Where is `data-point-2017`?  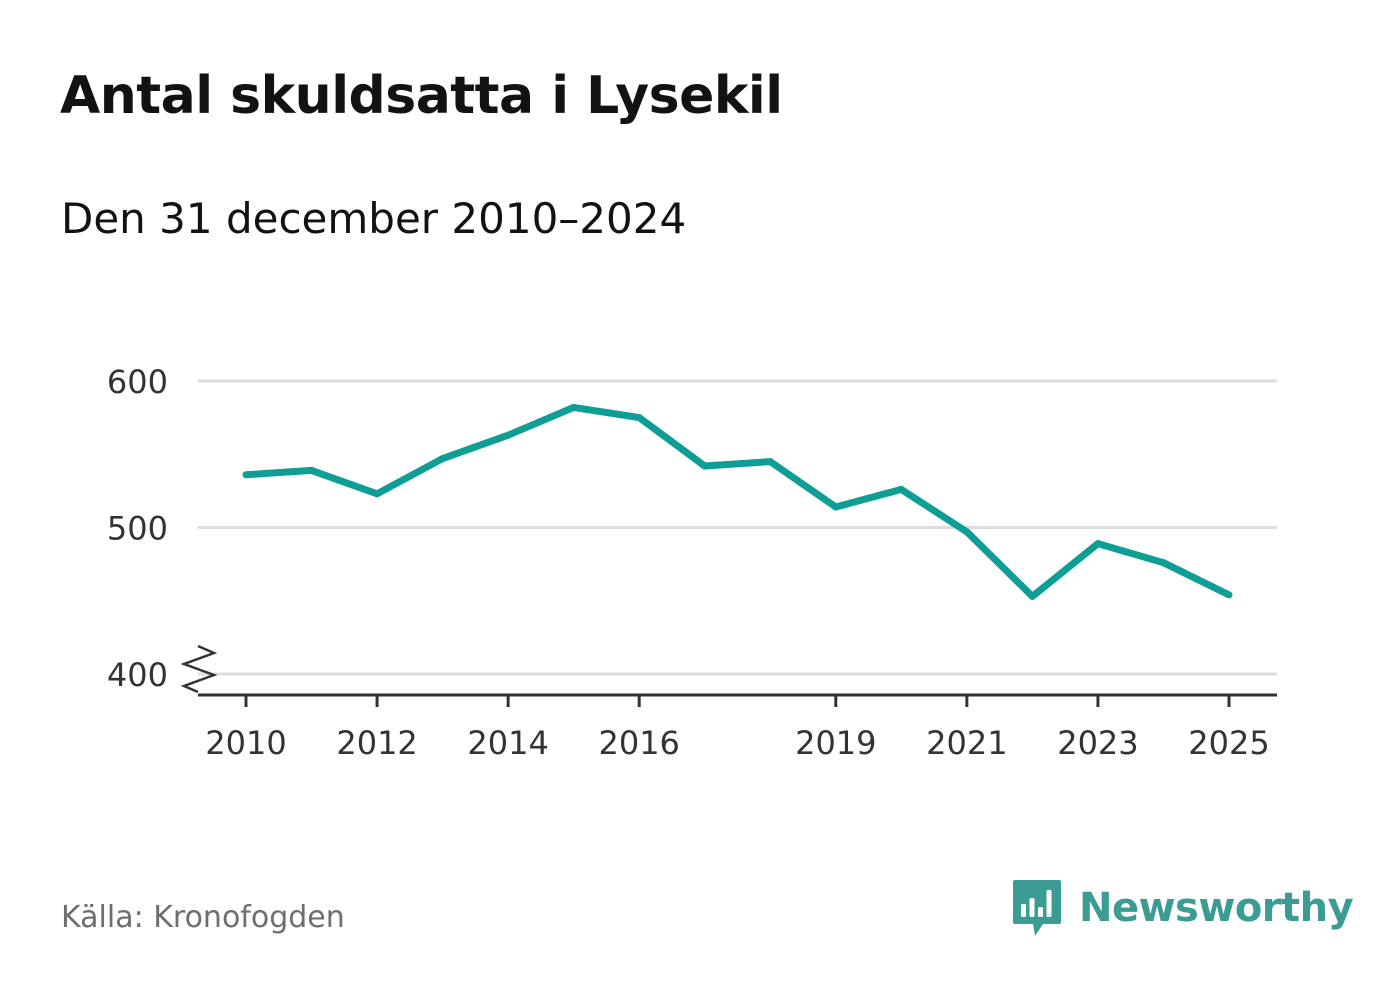 data-point-2017 is located at coordinates (705, 466).